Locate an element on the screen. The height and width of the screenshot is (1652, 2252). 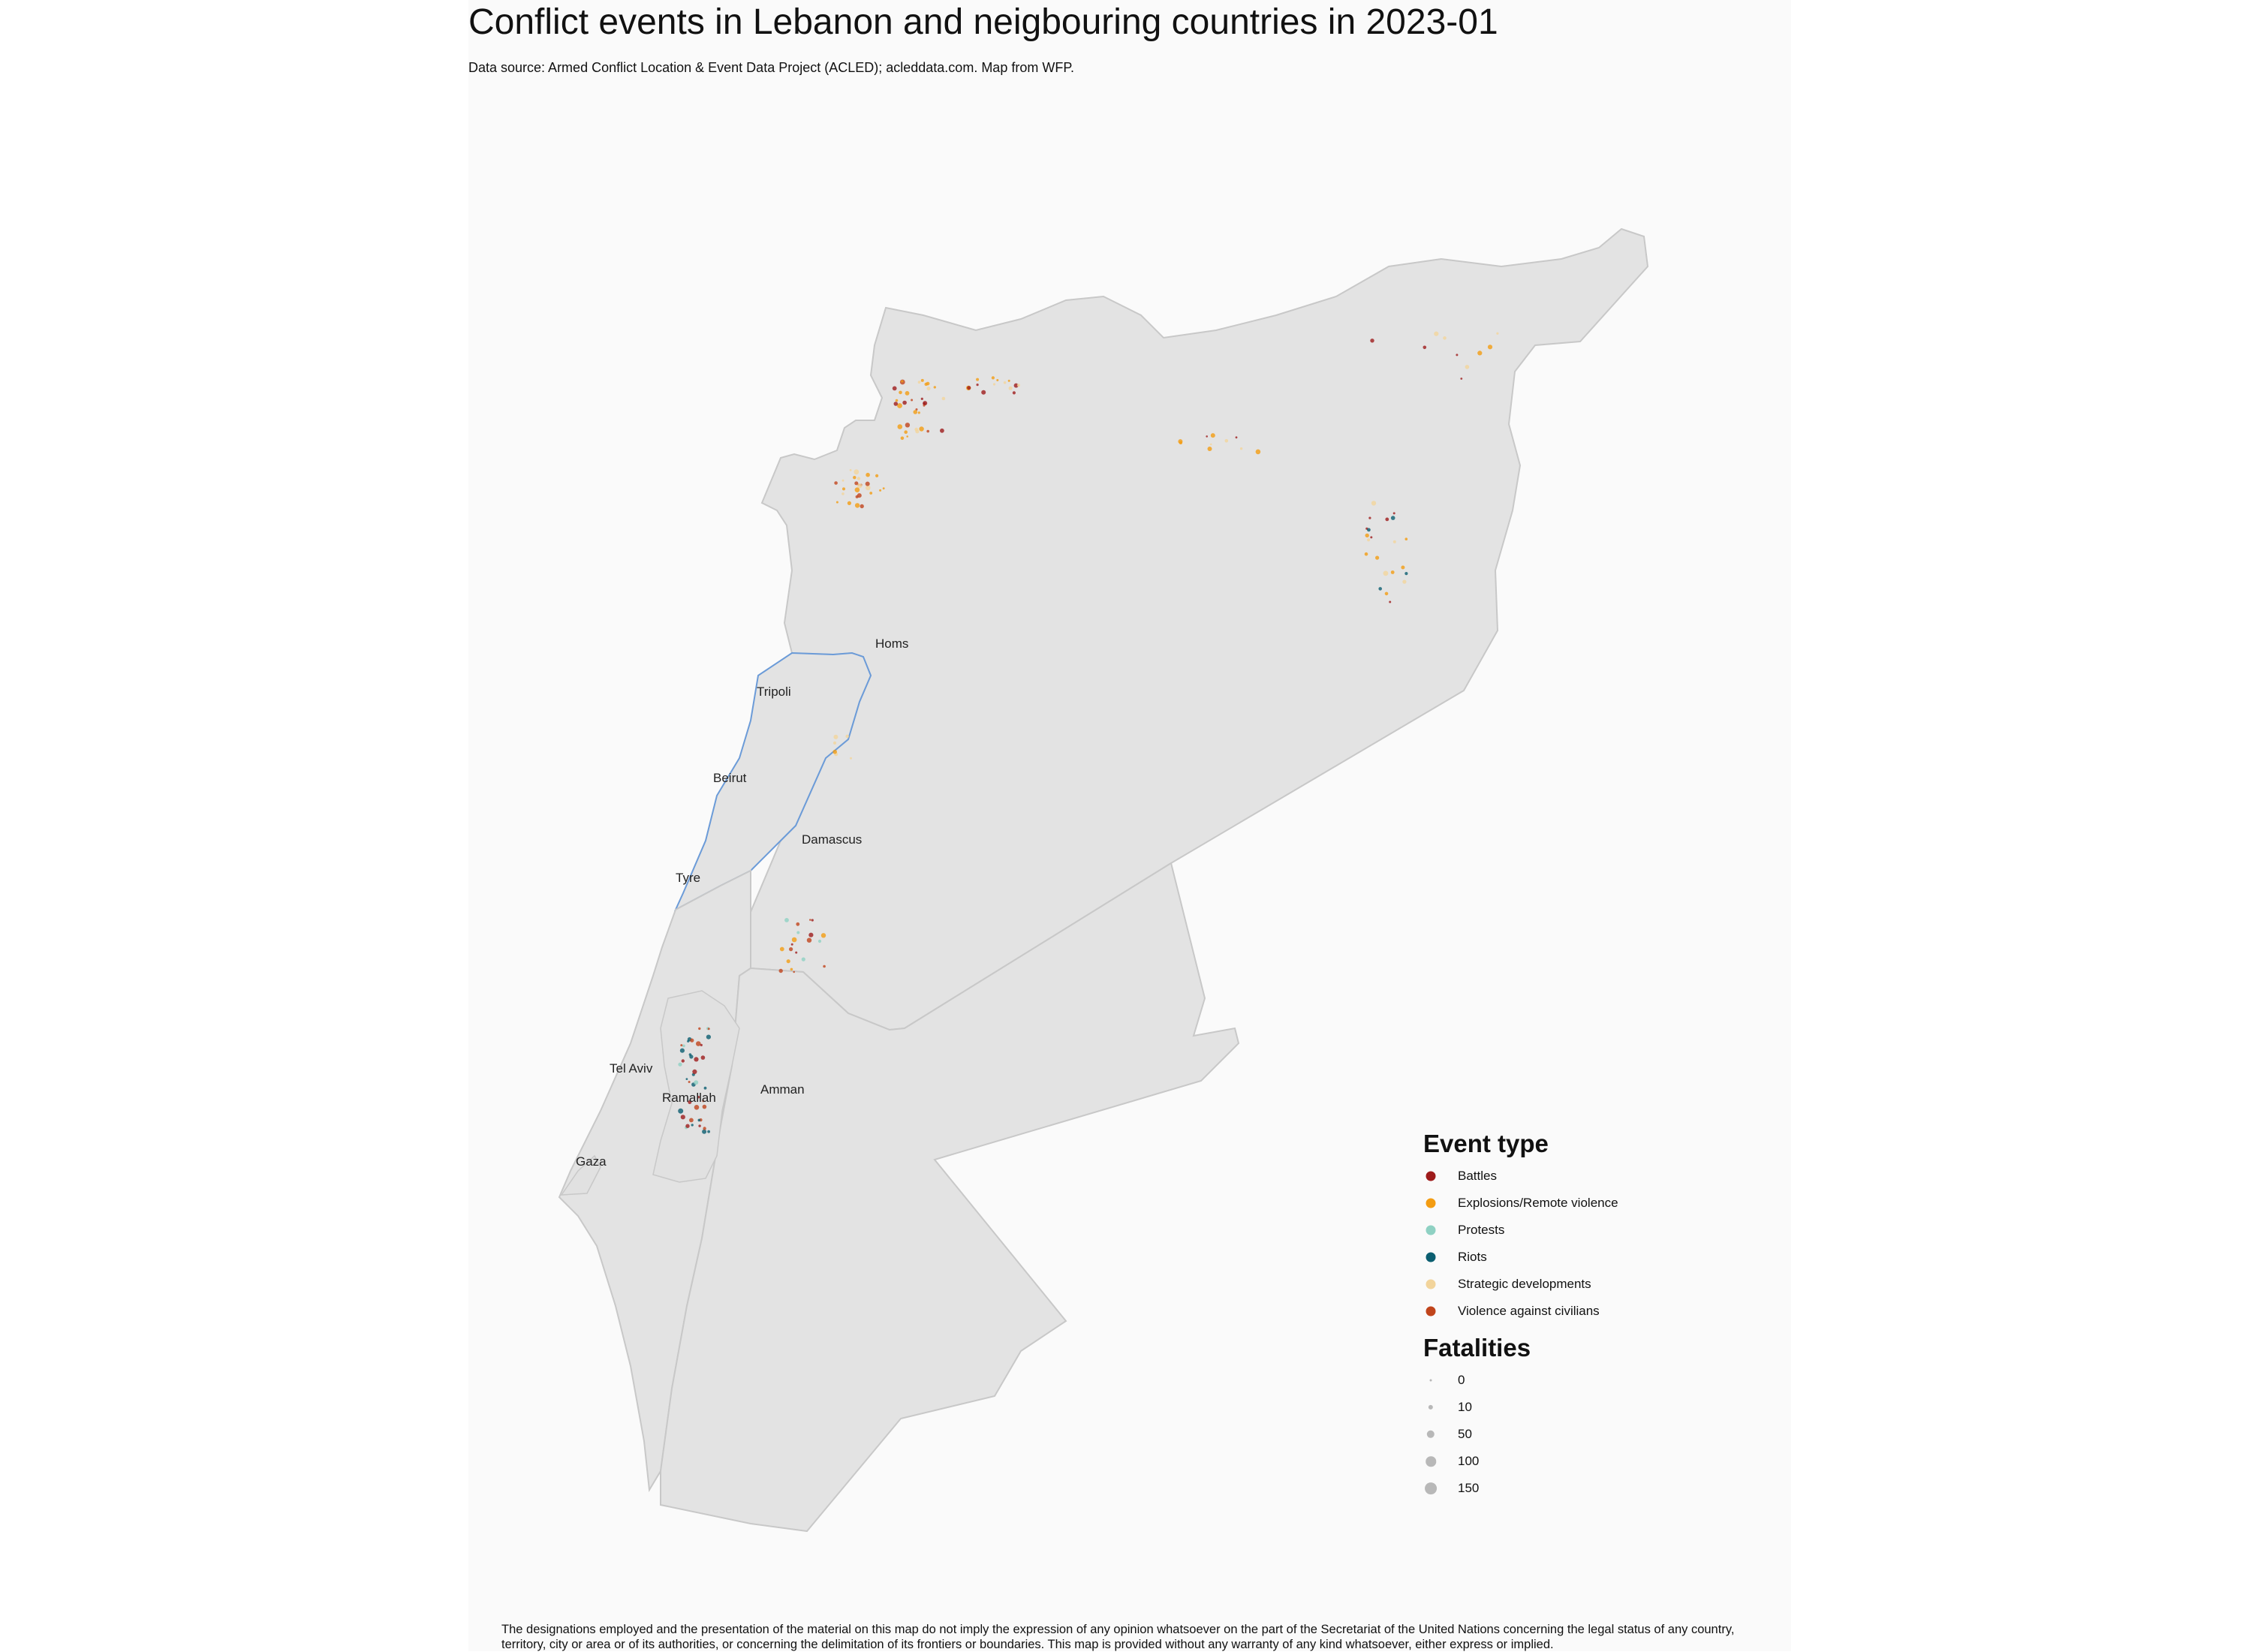
region-west-bank is located at coordinates (696, 1086).